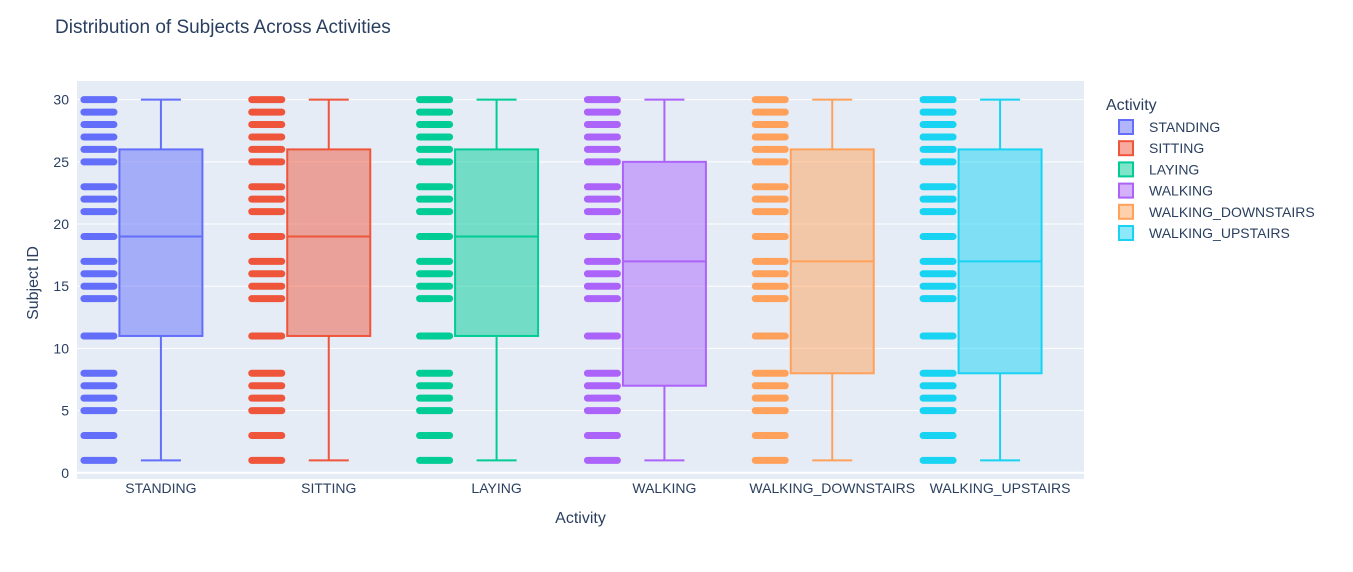  I want to click on y-tick-label: 30, so click(61, 100).